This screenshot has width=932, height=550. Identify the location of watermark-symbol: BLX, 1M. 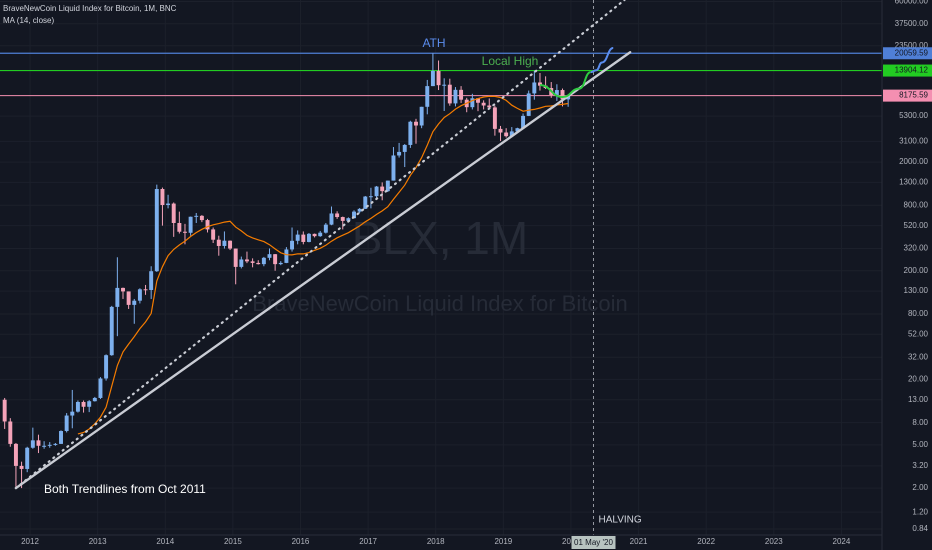
(440, 238).